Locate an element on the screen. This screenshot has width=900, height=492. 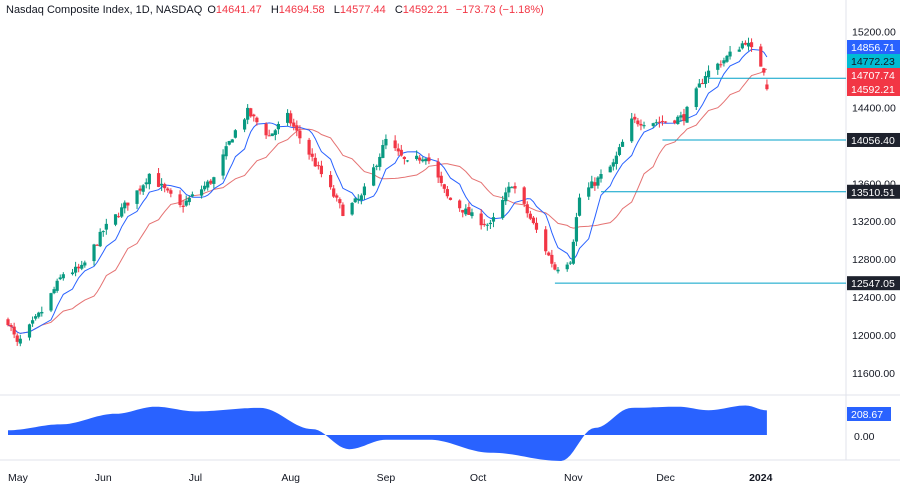
x-tick-label: Nov is located at coordinates (573, 478).